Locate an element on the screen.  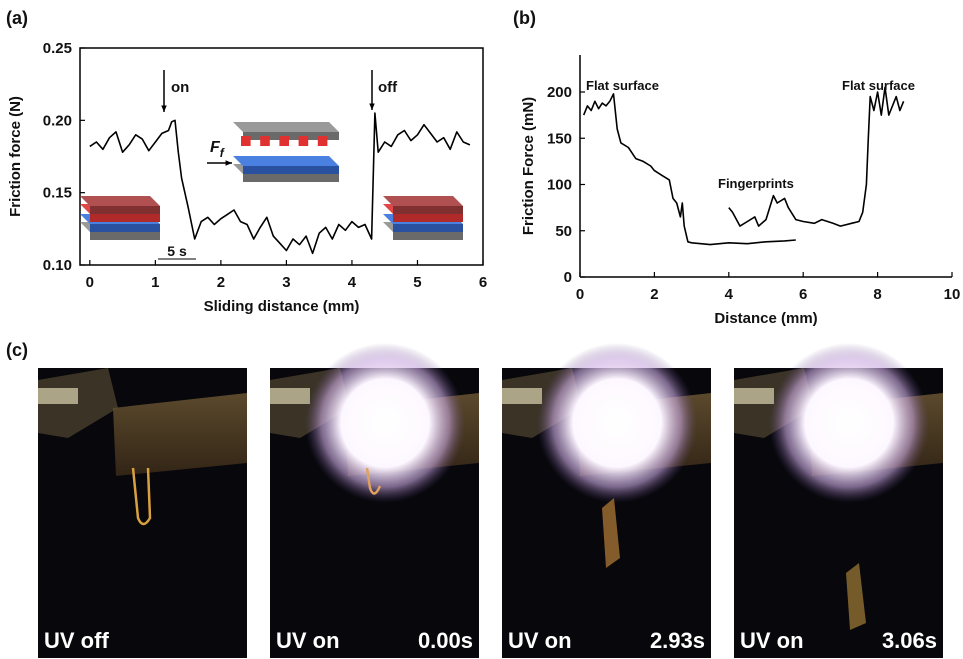
photo-time: 3.06s is located at coordinates (909, 640).